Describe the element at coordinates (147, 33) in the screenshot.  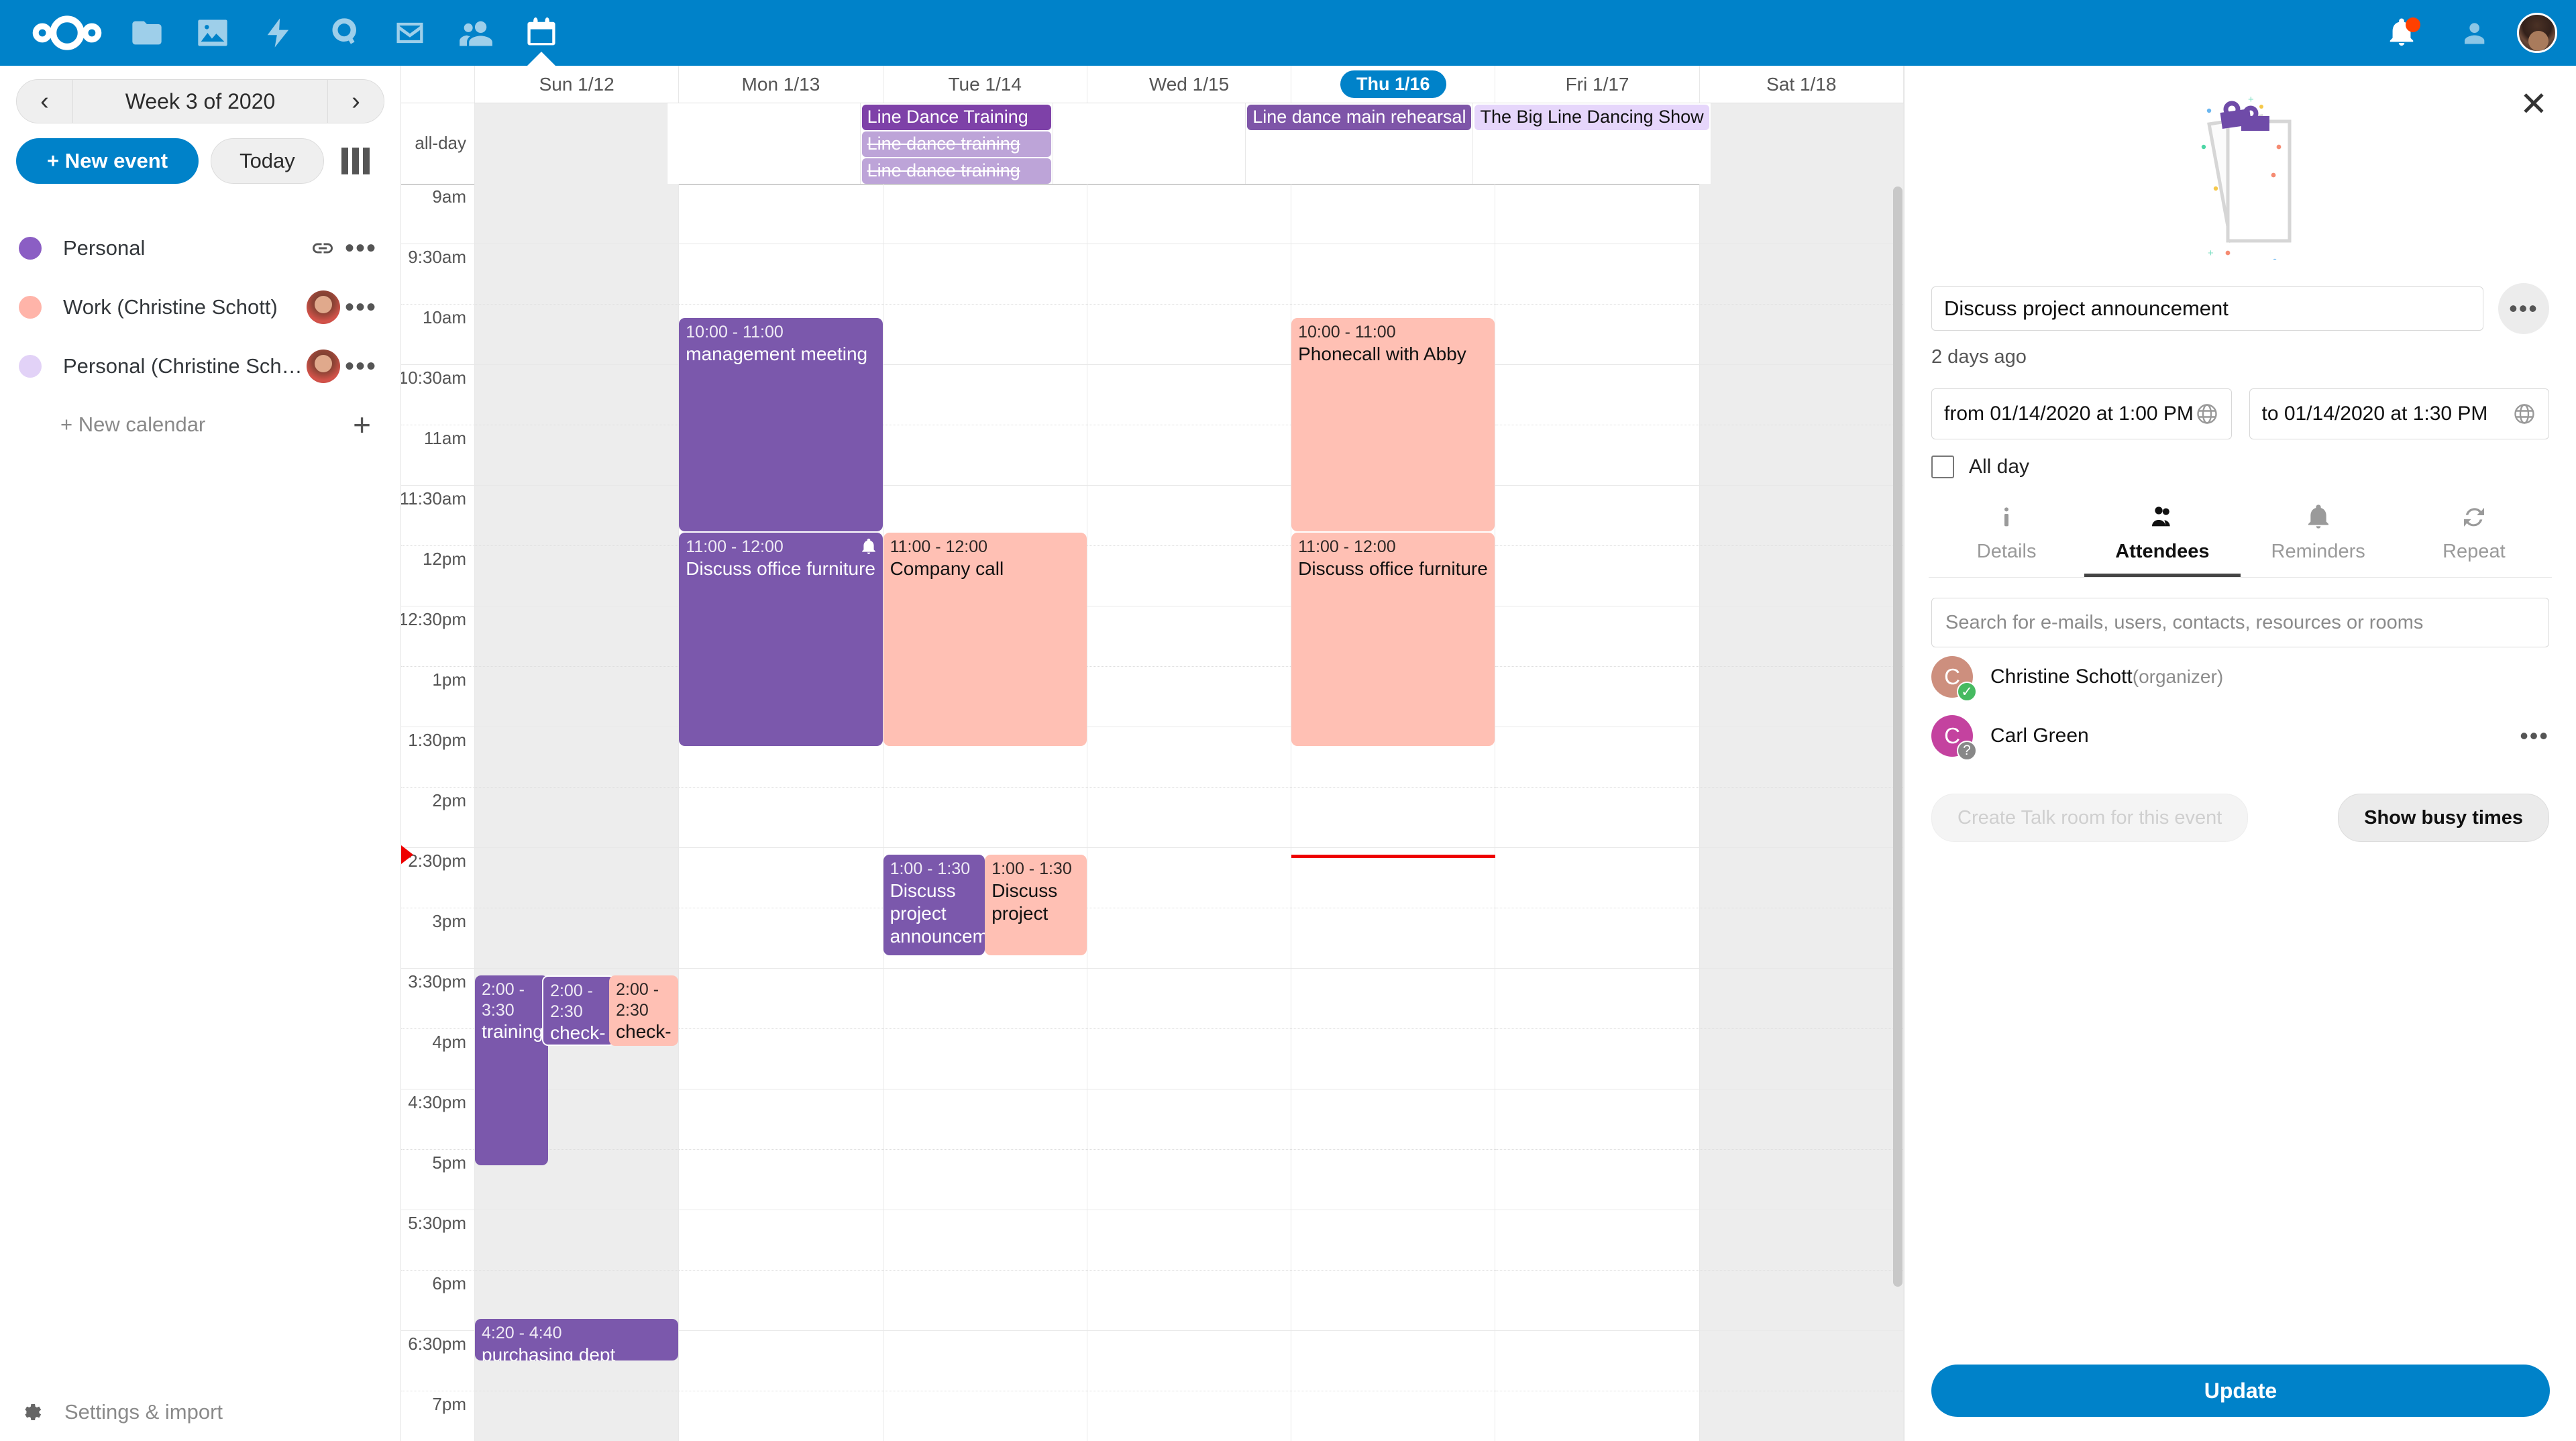
I see `nav-files` at that location.